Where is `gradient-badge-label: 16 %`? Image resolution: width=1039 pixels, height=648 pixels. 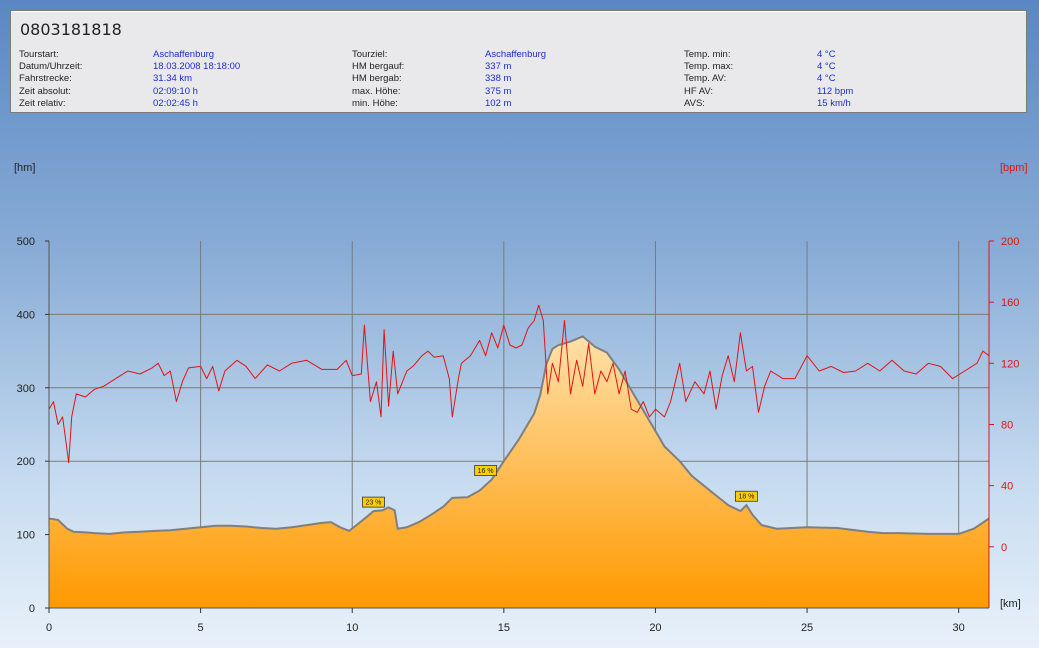
gradient-badge-label: 16 % is located at coordinates (486, 471).